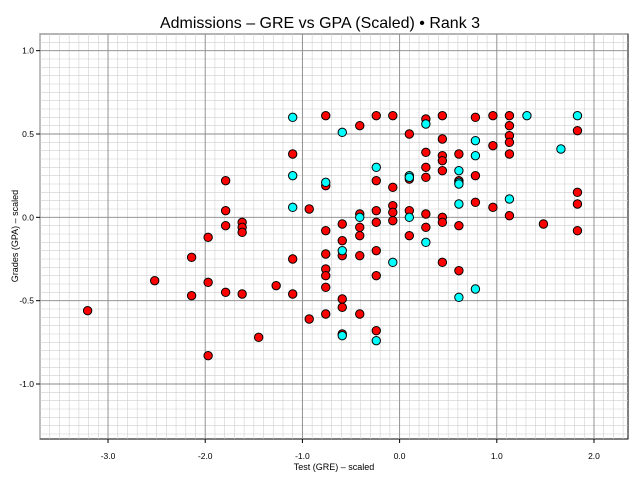 This screenshot has width=640, height=480. I want to click on x-tick-label: 1.0, so click(497, 456).